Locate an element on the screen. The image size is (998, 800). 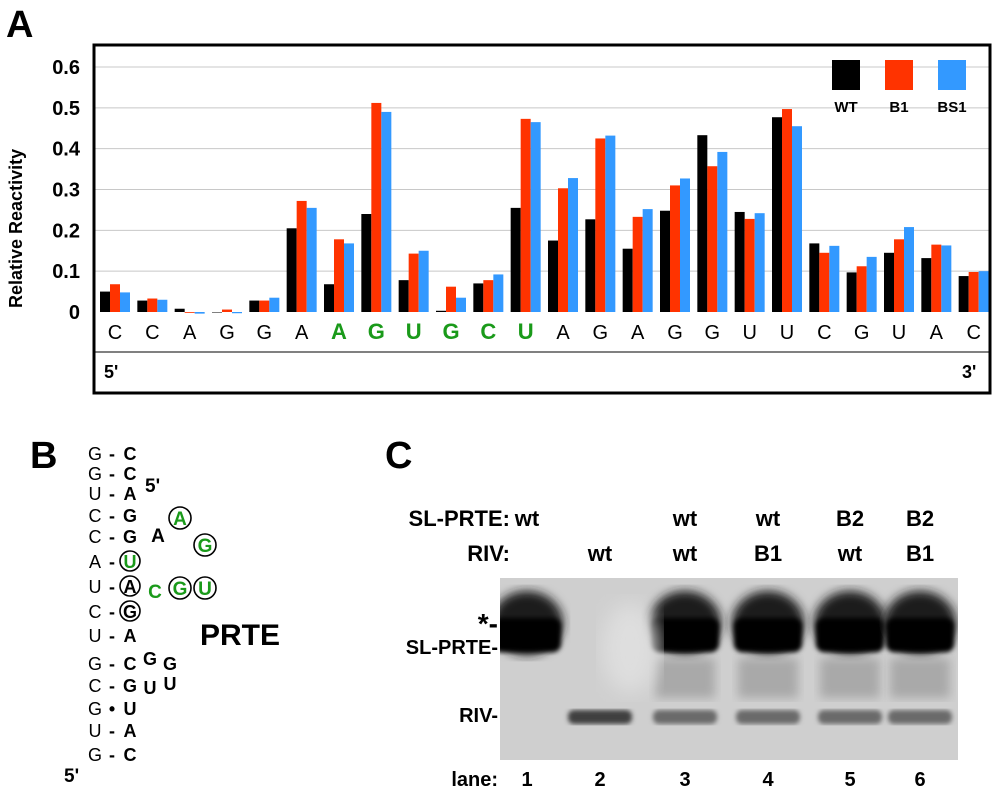
panel-b-letter: B is located at coordinates (44, 456).